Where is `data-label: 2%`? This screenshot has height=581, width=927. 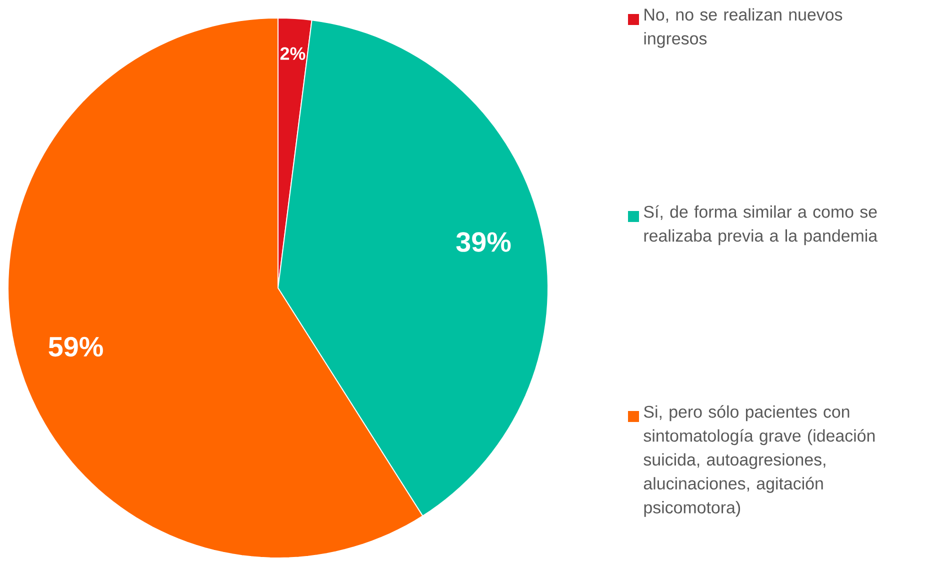
data-label: 2% is located at coordinates (293, 53).